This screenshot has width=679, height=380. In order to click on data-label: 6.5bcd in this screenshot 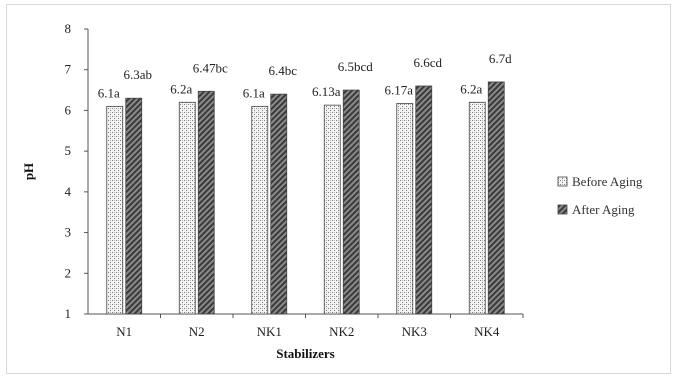, I will do `click(356, 66)`.